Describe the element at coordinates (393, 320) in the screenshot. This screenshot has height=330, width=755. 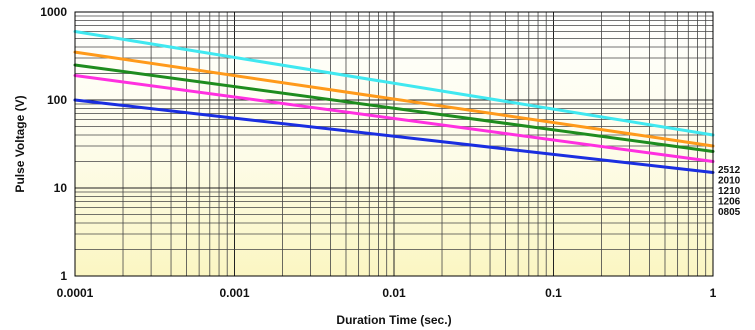
I see `x-axis-title: Duration Time (sec.)` at that location.